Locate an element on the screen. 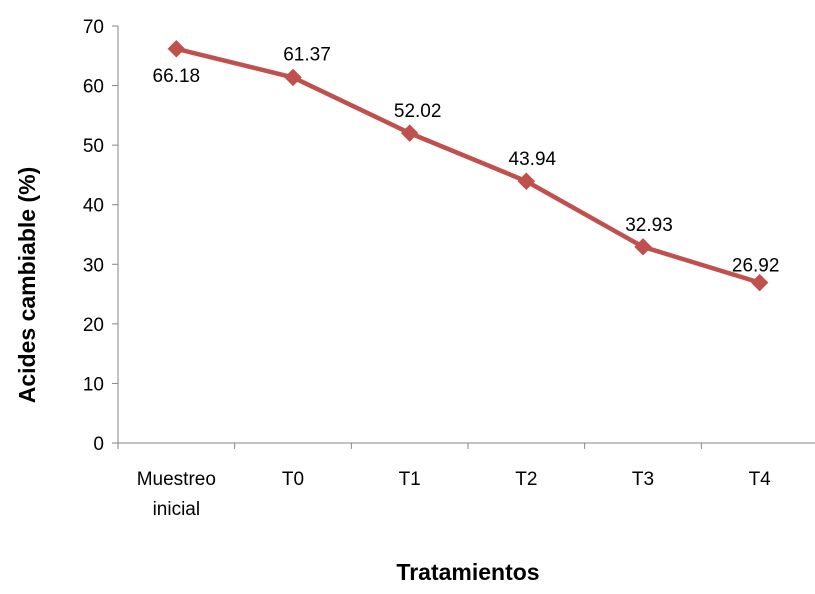 The height and width of the screenshot is (594, 815). x-tick-label: T4 is located at coordinates (760, 479).